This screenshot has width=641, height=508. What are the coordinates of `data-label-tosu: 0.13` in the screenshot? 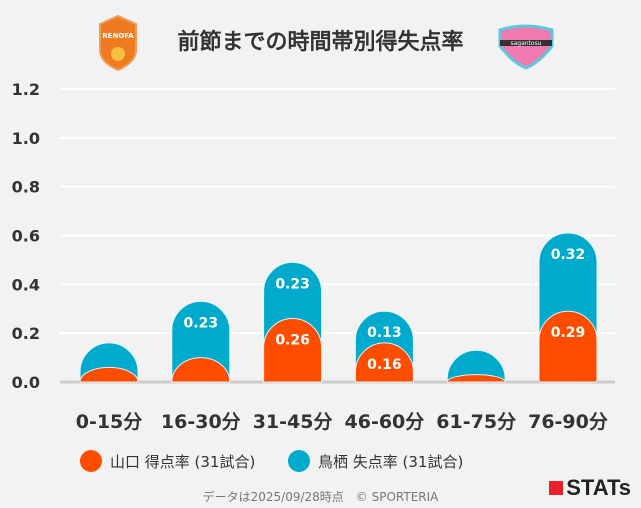 It's located at (384, 333).